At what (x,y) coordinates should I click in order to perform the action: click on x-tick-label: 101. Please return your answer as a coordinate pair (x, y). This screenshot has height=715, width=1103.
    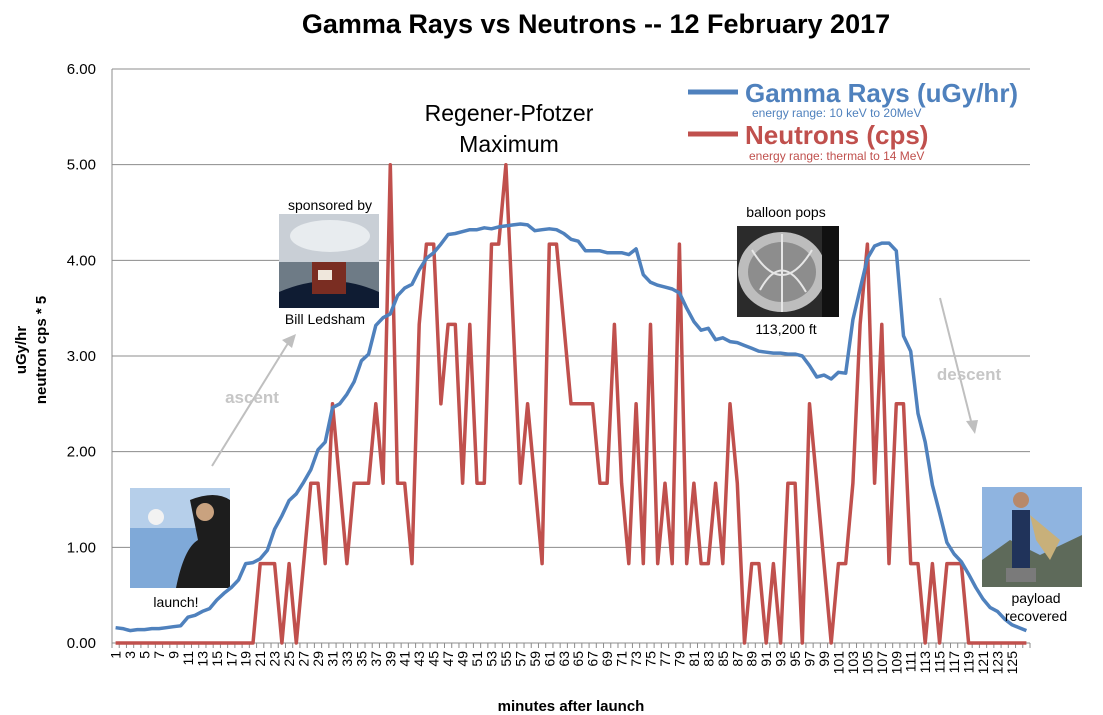
    Looking at the image, I should click on (838, 663).